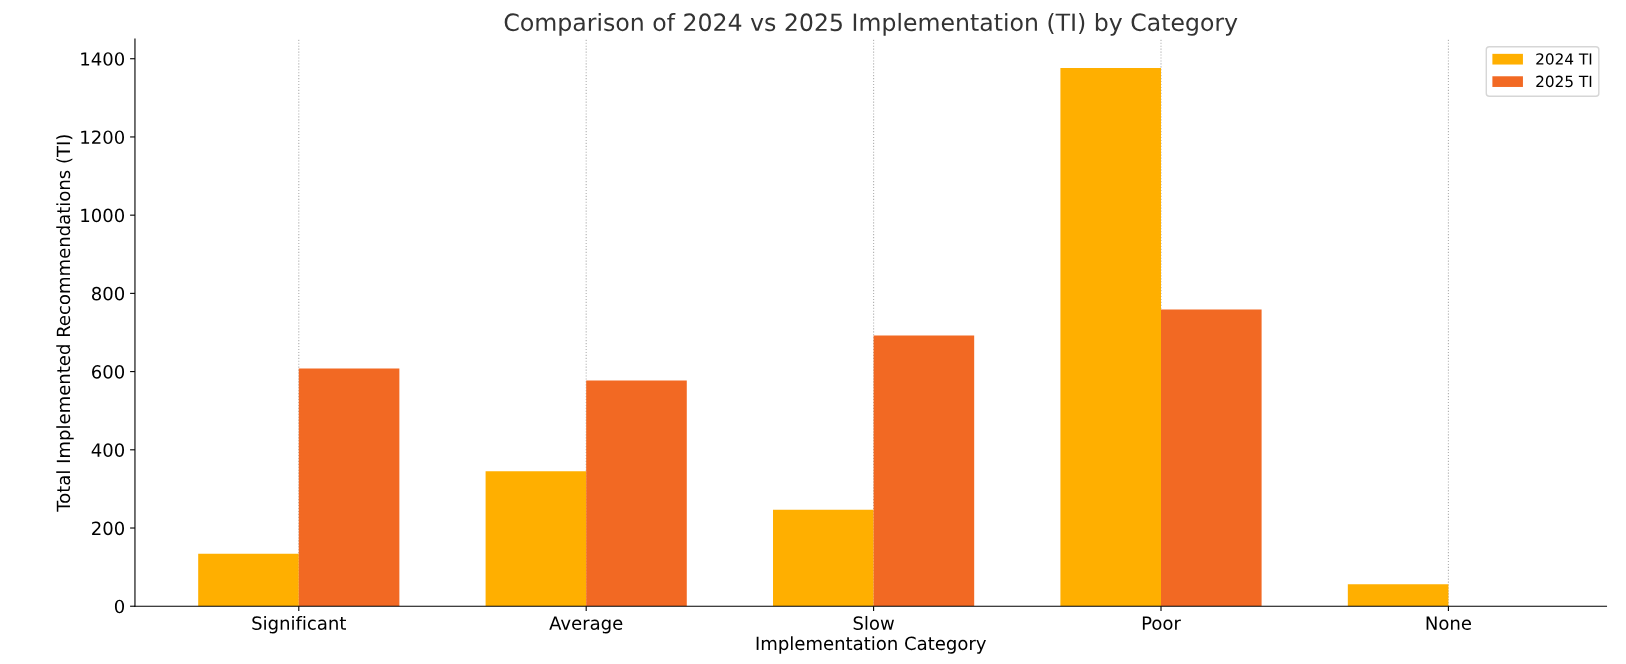  Describe the element at coordinates (873, 622) in the screenshot. I see `x-tick-label: Slow` at that location.